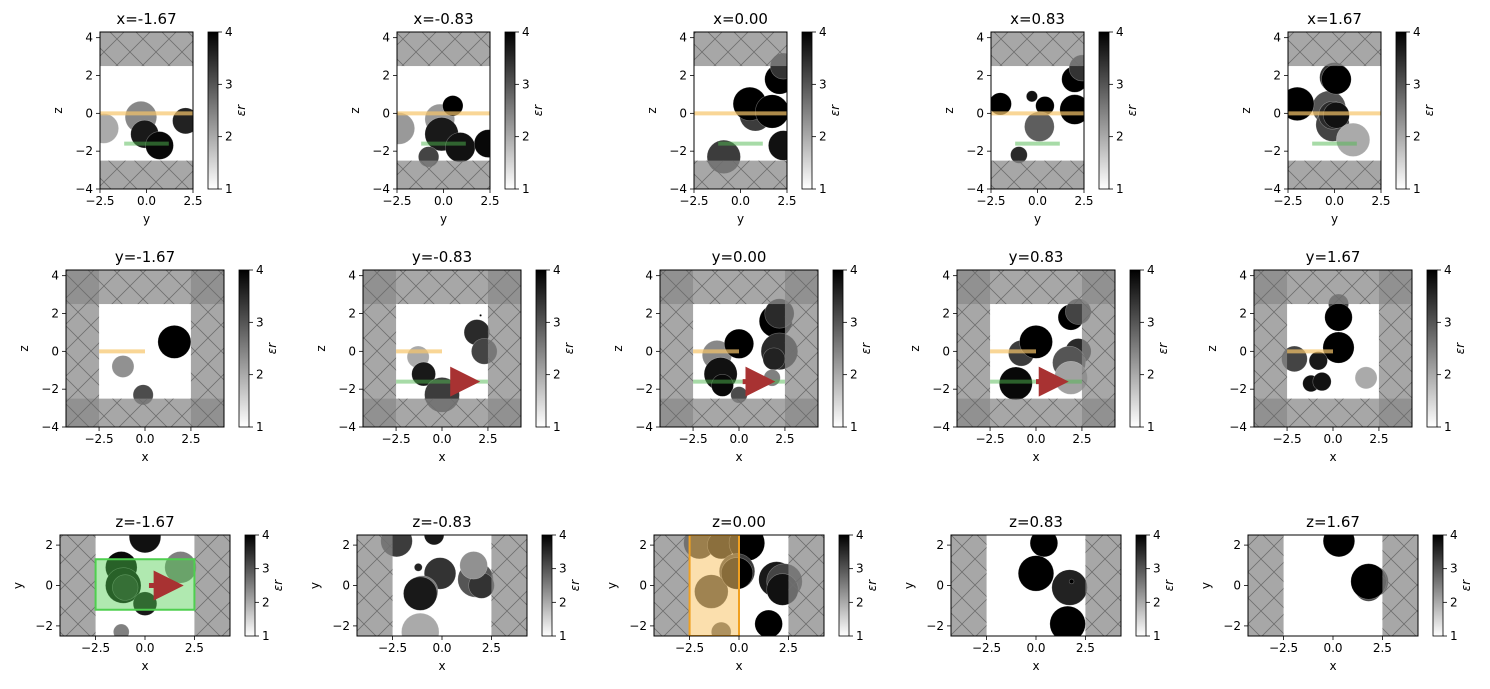 The width and height of the screenshot is (1490, 689). What do you see at coordinates (145, 257) in the screenshot?
I see `panel-title: y=-1.67` at bounding box center [145, 257].